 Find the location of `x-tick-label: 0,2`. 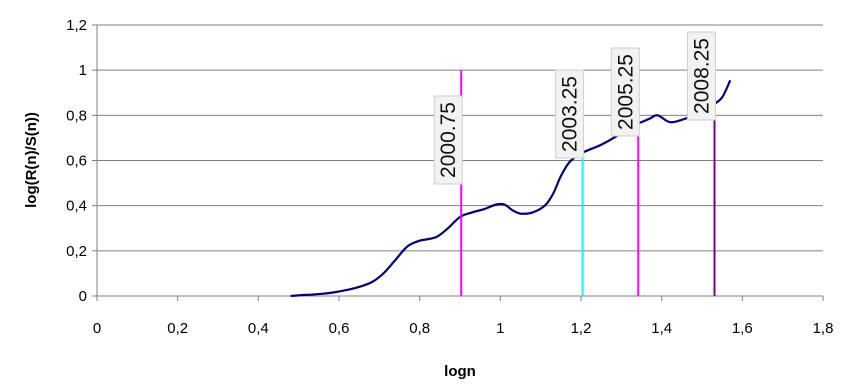

x-tick-label: 0,2 is located at coordinates (177, 328).